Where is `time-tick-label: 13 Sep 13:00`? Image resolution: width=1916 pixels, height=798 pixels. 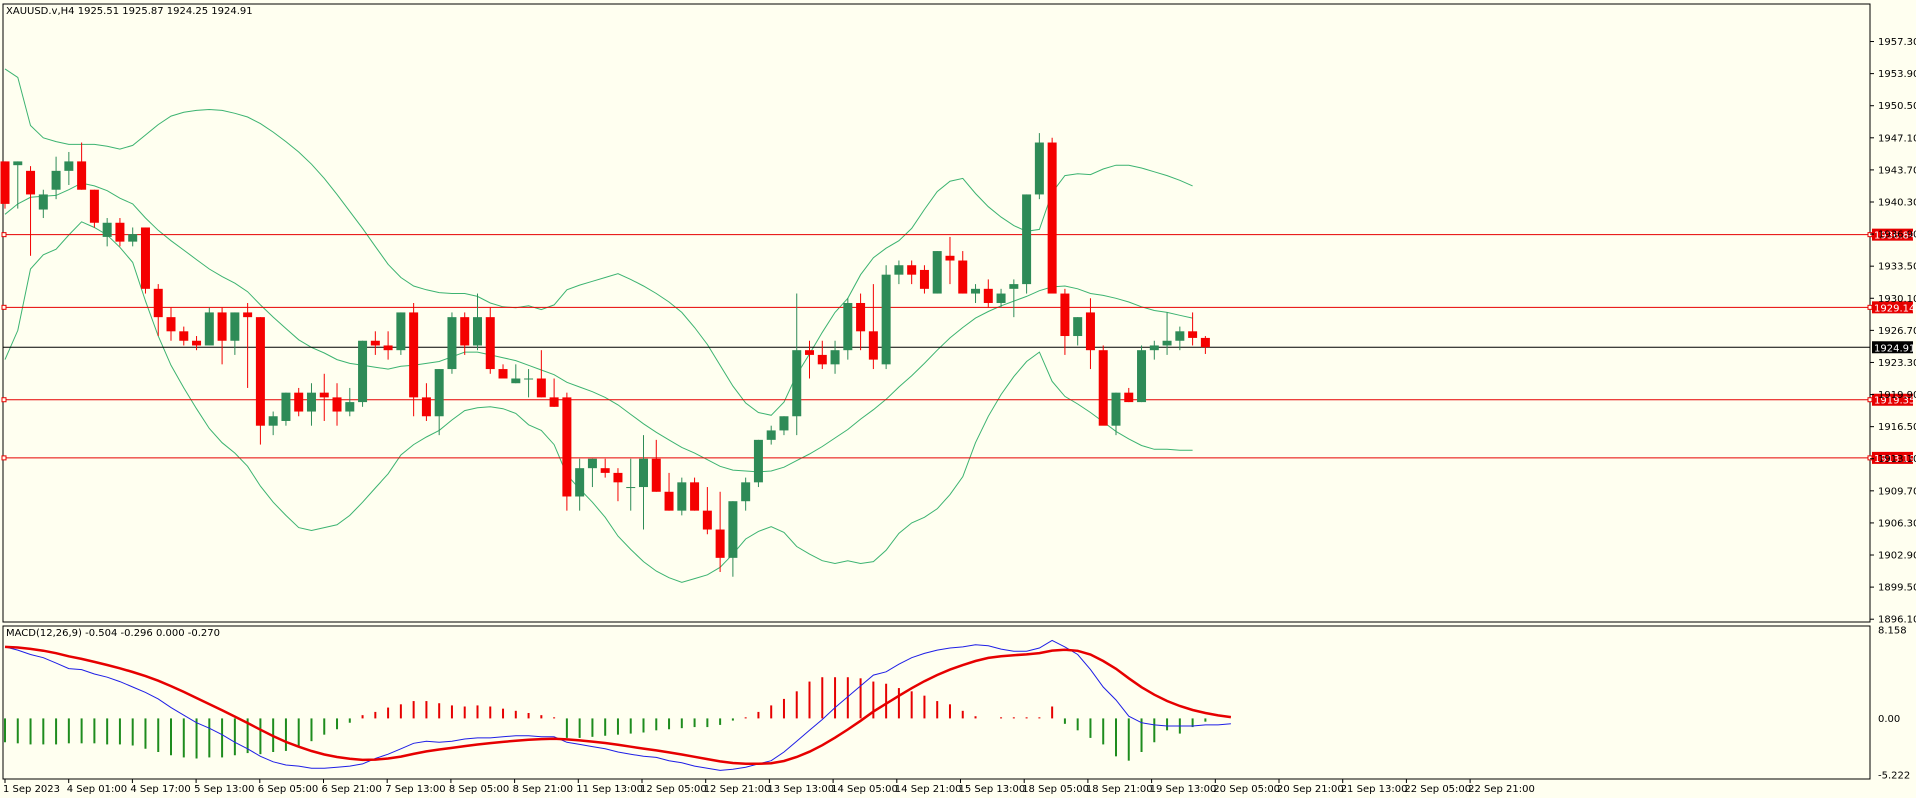 time-tick-label: 13 Sep 13:00 is located at coordinates (800, 789).